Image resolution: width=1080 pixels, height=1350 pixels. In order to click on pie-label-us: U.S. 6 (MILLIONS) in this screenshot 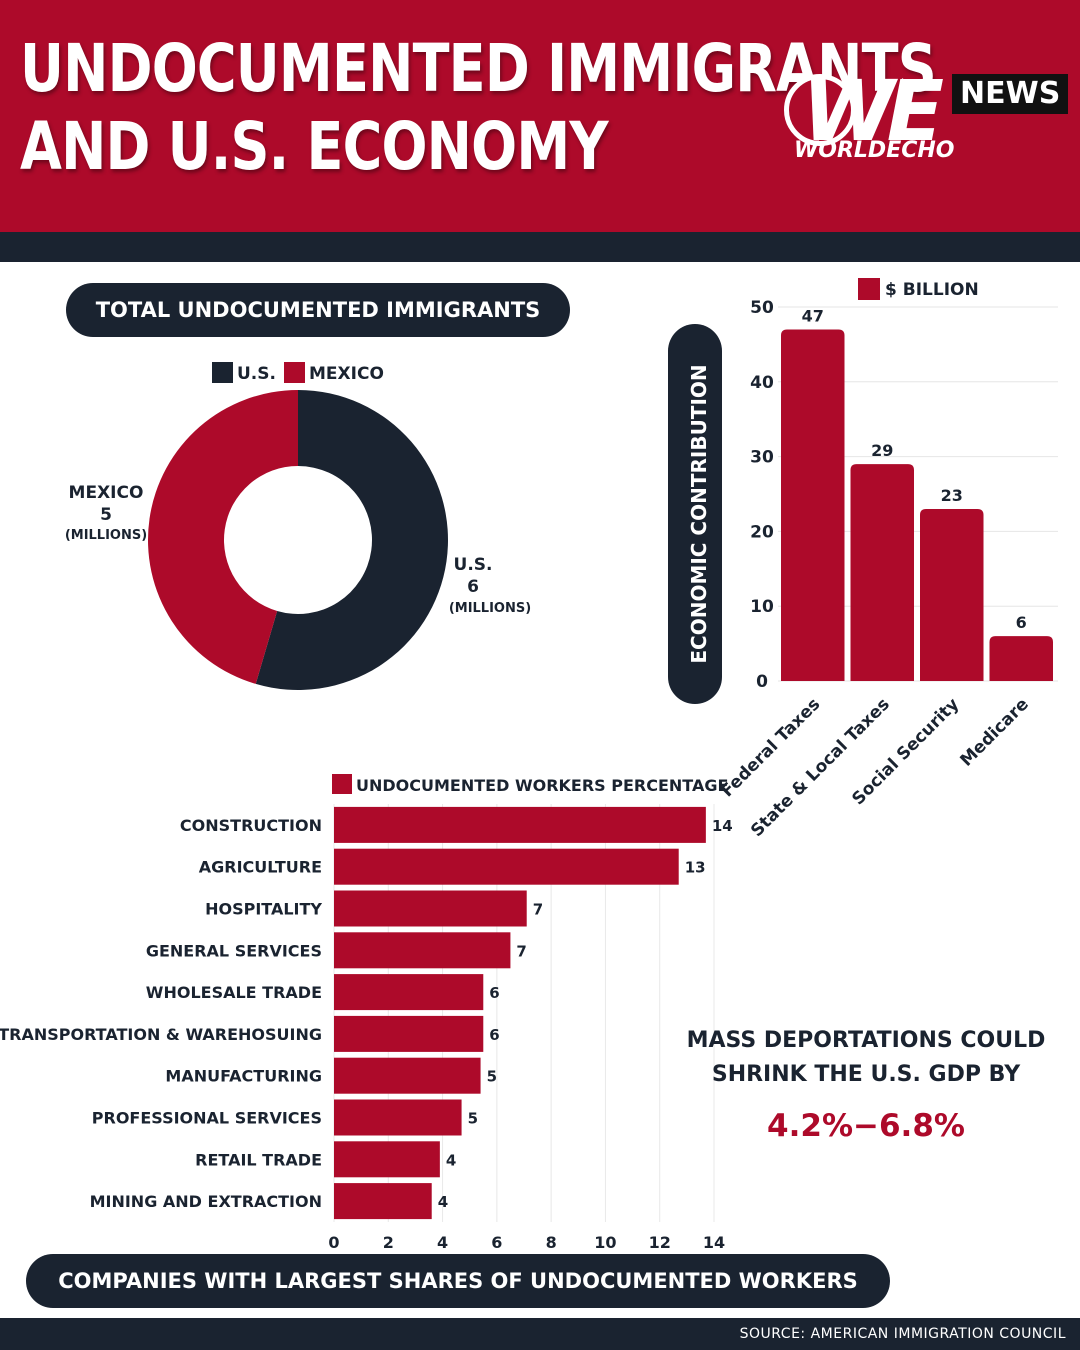, I will do `click(490, 585)`.